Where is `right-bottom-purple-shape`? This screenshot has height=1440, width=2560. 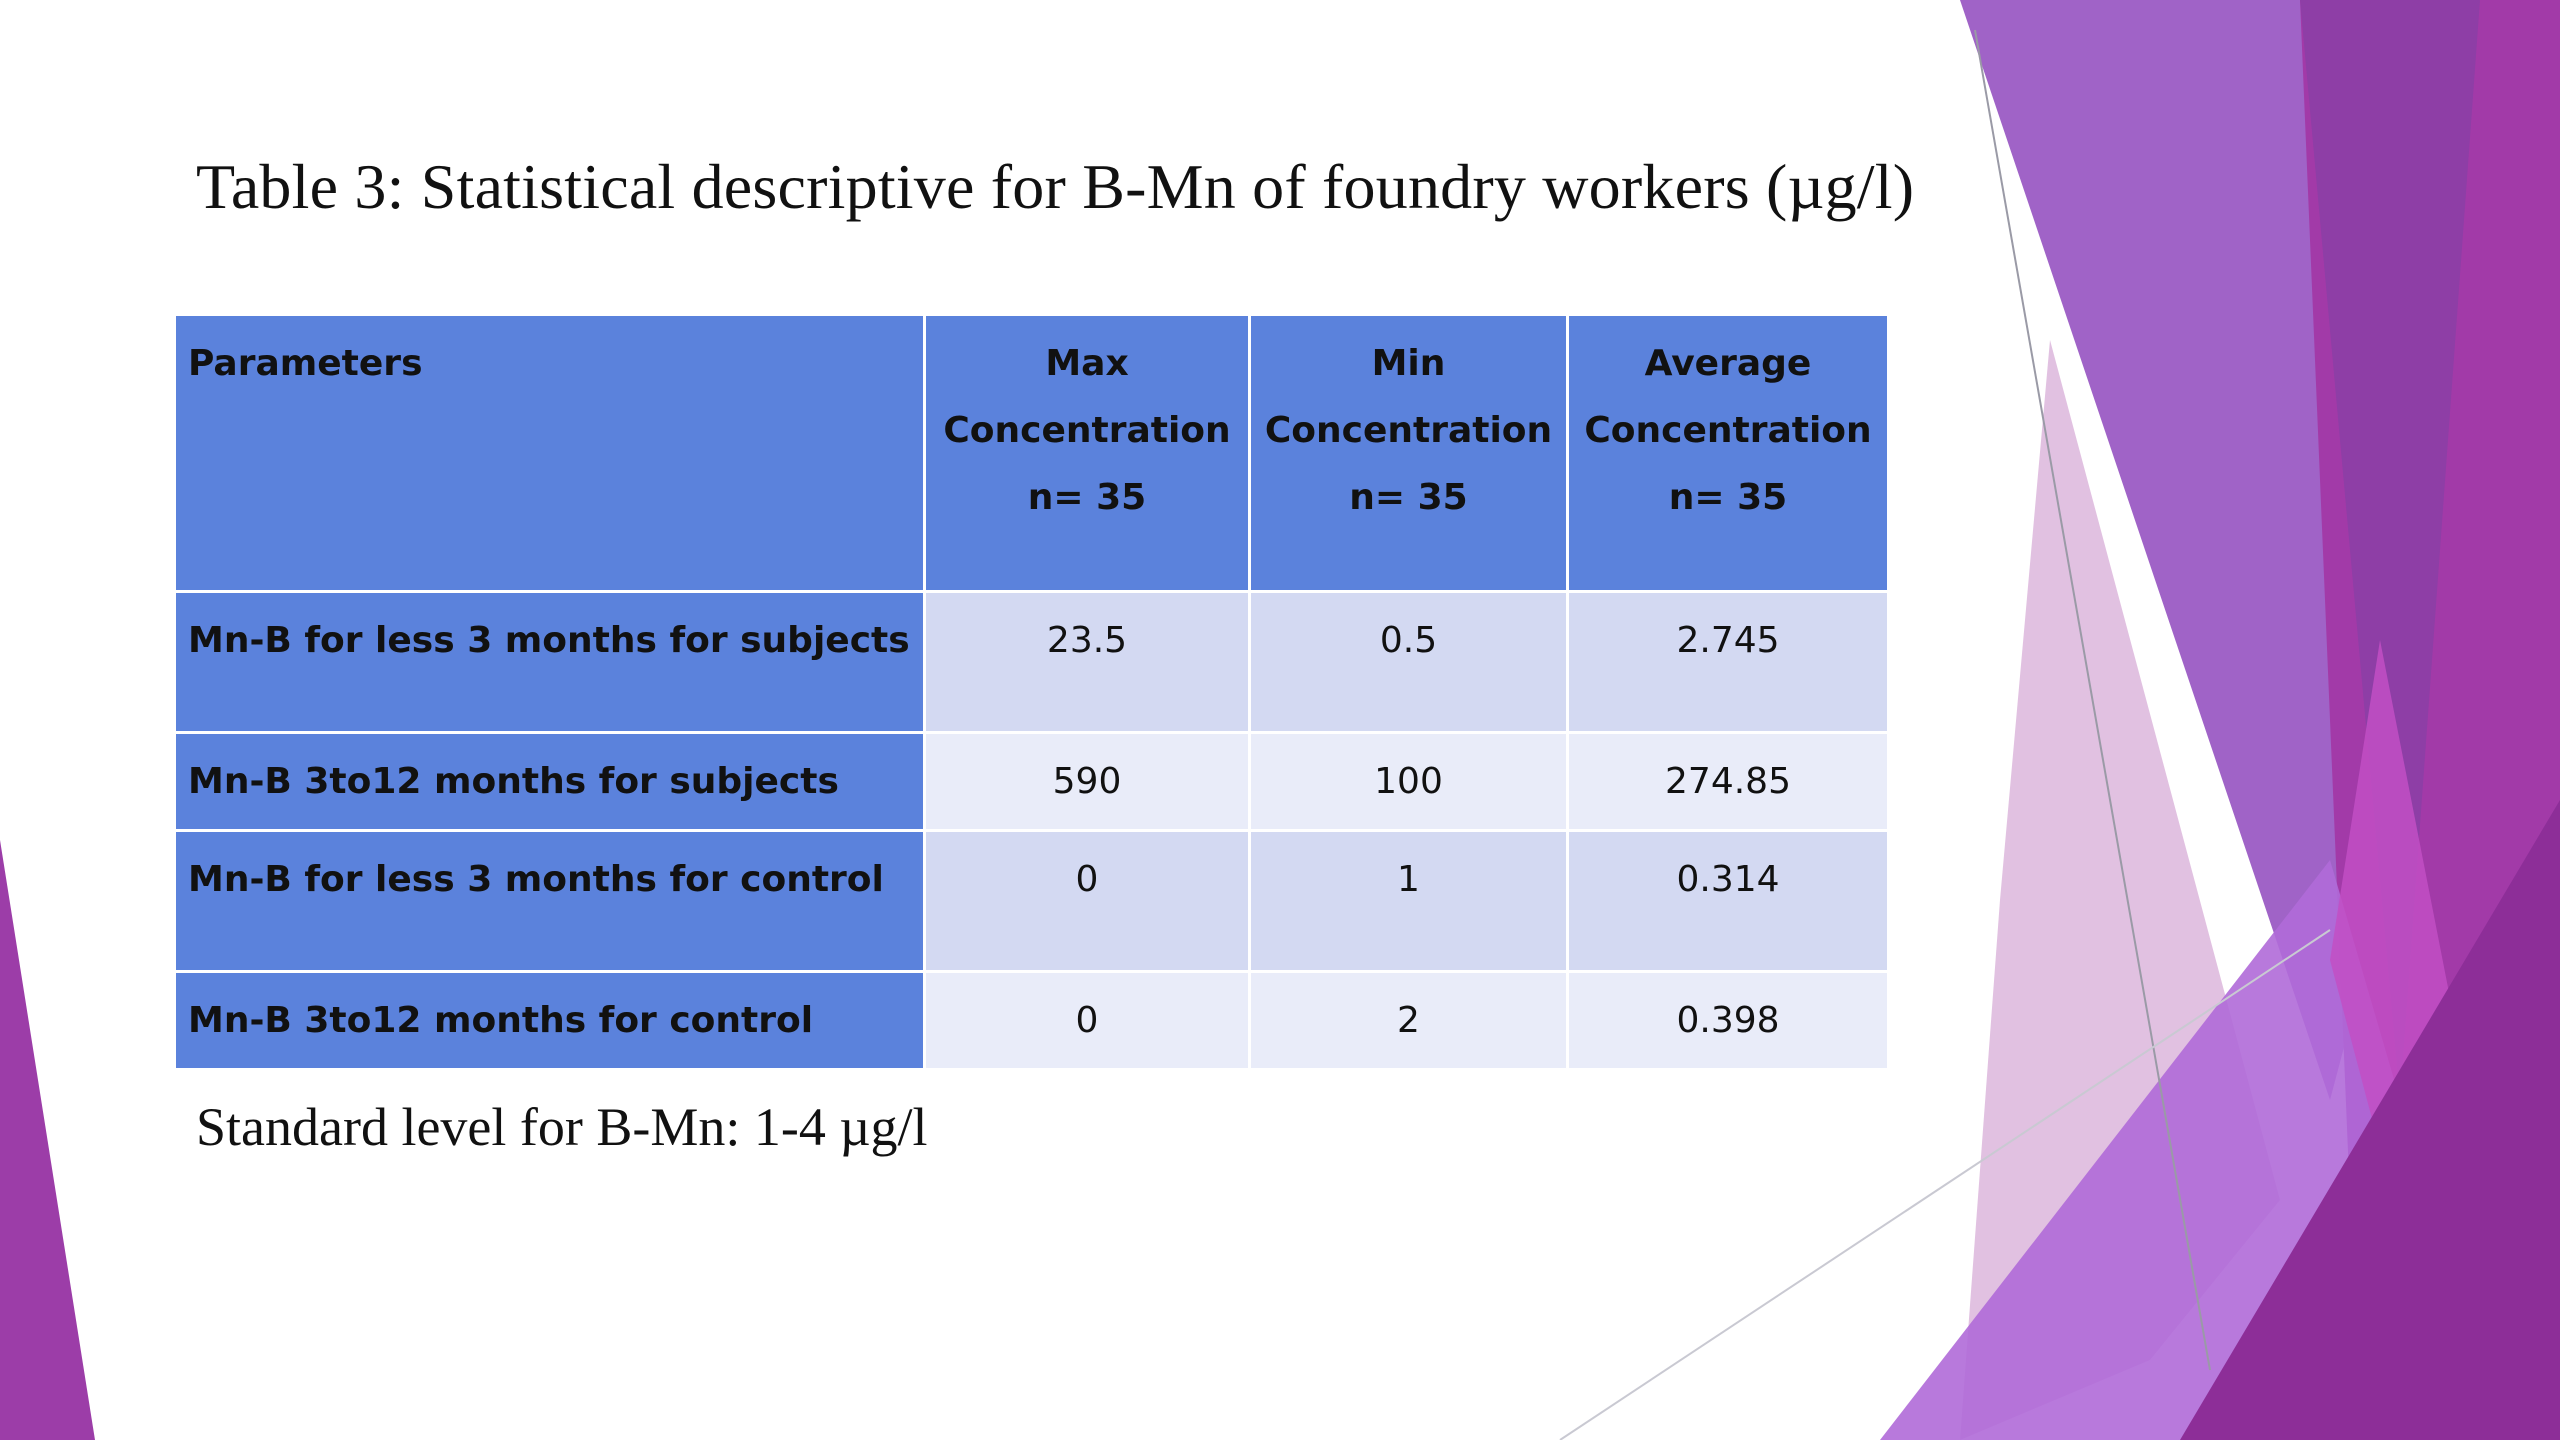
right-bottom-purple-shape is located at coordinates (2370, 1120).